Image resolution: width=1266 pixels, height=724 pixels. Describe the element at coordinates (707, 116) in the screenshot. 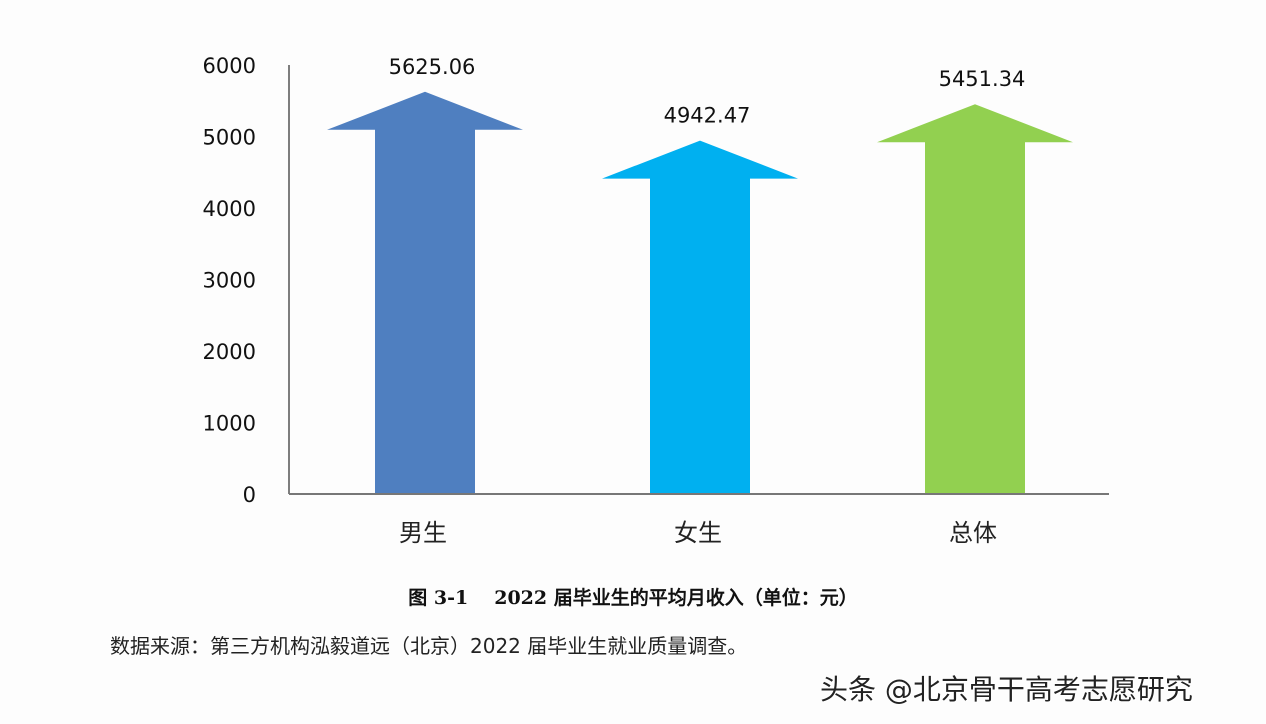

I see `data-label: 4942.47` at that location.